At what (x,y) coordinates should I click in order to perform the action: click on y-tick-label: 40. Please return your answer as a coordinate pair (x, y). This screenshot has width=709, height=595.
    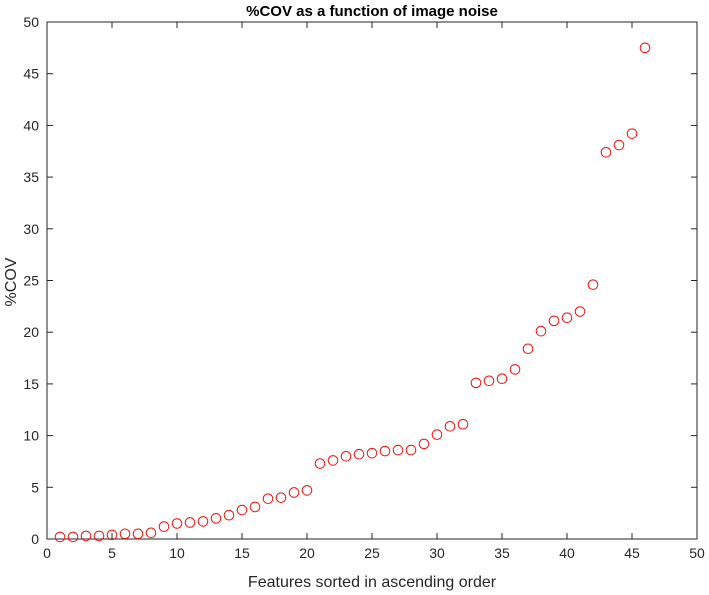
    Looking at the image, I should click on (31, 125).